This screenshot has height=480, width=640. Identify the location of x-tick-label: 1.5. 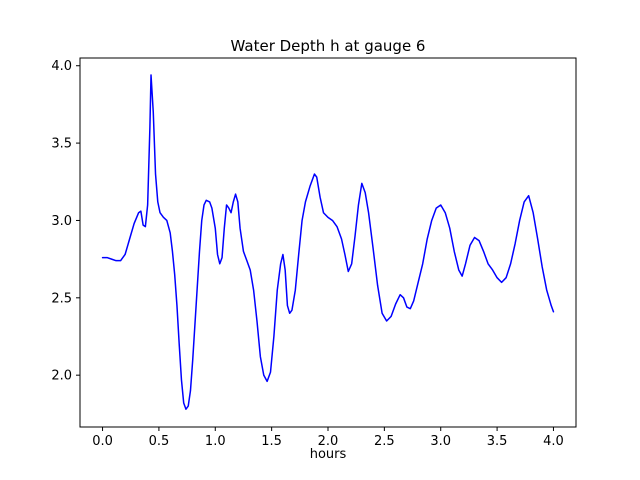
(271, 441).